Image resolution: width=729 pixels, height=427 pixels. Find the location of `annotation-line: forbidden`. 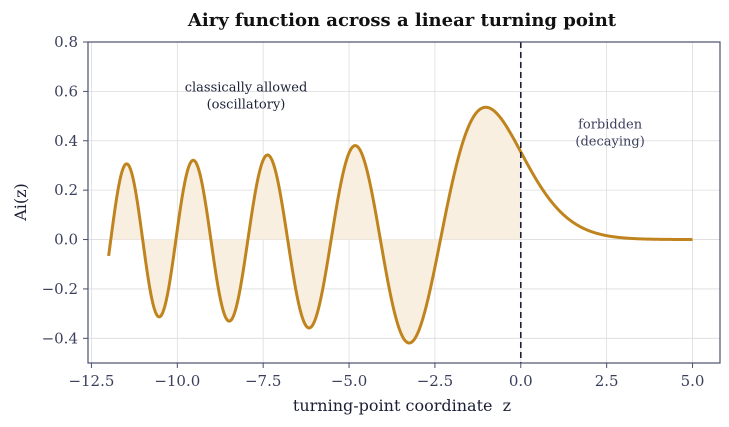

annotation-line: forbidden is located at coordinates (610, 124).